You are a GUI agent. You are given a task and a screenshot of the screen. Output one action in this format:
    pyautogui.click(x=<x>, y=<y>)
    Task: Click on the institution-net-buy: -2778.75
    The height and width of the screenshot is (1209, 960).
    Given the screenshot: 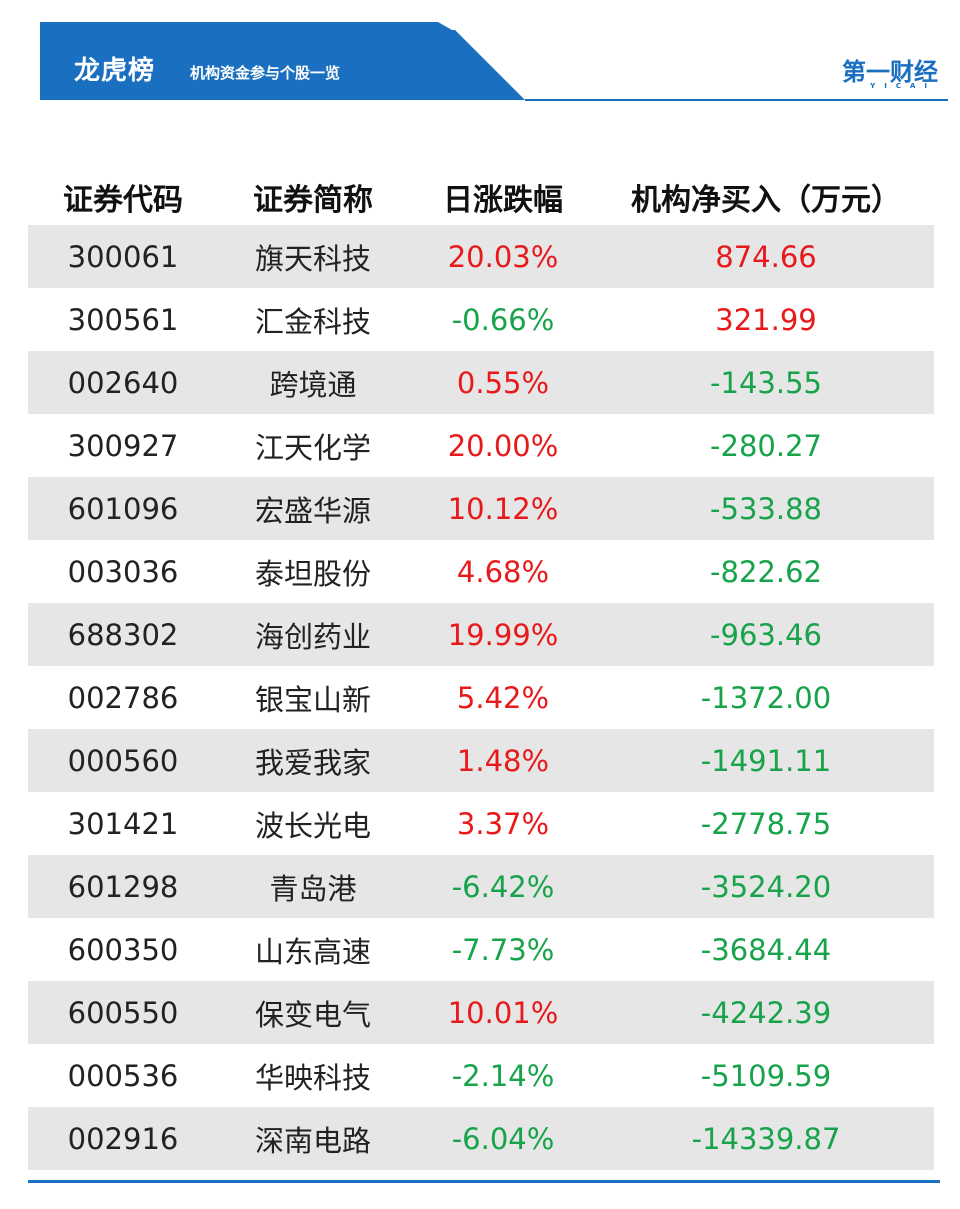 What is the action you would take?
    pyautogui.click(x=766, y=823)
    